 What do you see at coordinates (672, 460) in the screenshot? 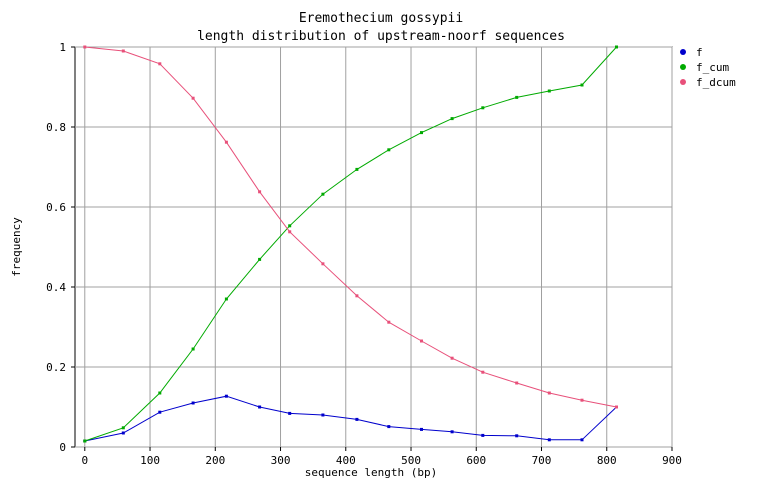
I see `x-tick-label: 900` at bounding box center [672, 460].